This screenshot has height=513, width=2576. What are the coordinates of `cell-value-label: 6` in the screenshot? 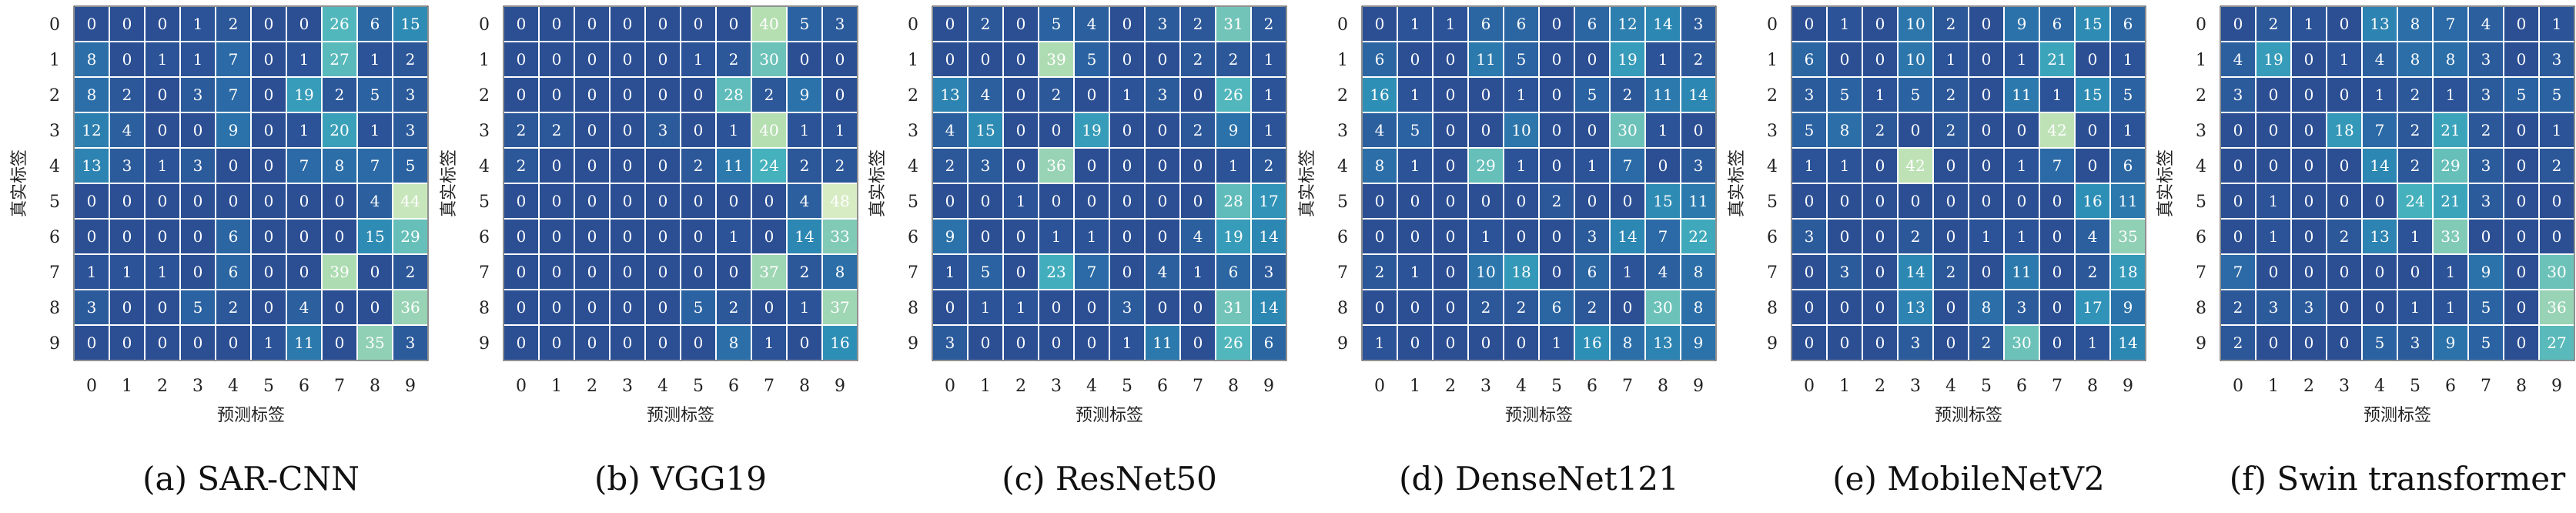 It's located at (1522, 24).